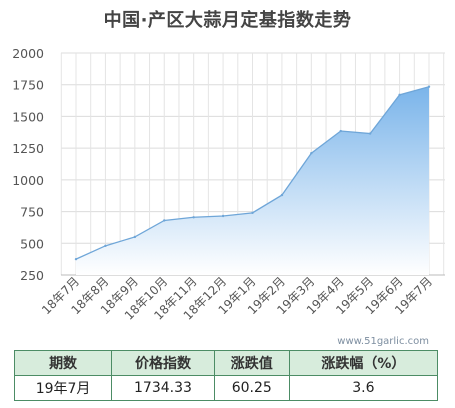  Describe the element at coordinates (163, 388) in the screenshot. I see `value-price-index: 1734.33` at that location.